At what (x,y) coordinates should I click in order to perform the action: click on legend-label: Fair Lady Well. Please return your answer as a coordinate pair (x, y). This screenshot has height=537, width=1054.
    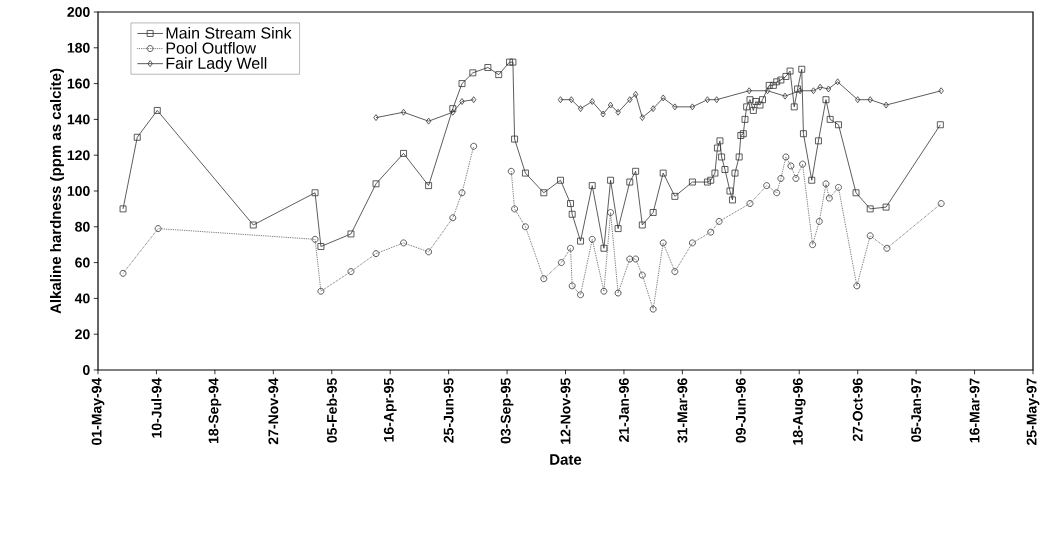
    Looking at the image, I should click on (216, 65).